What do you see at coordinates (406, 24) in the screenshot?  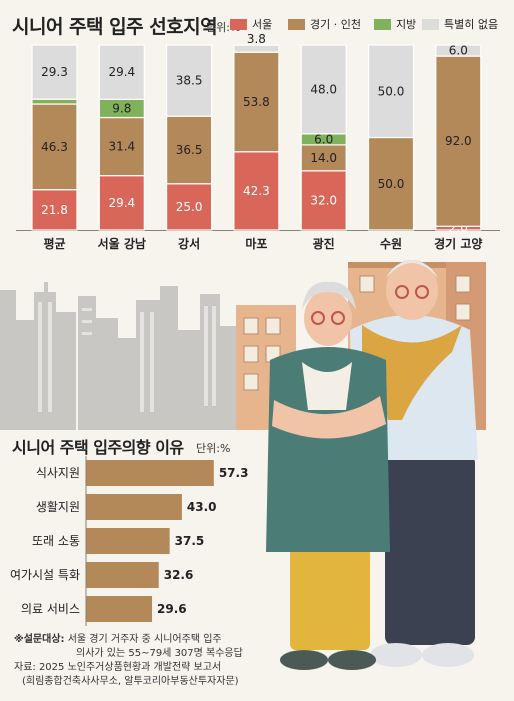 I see `legend-label-regional: 지방` at bounding box center [406, 24].